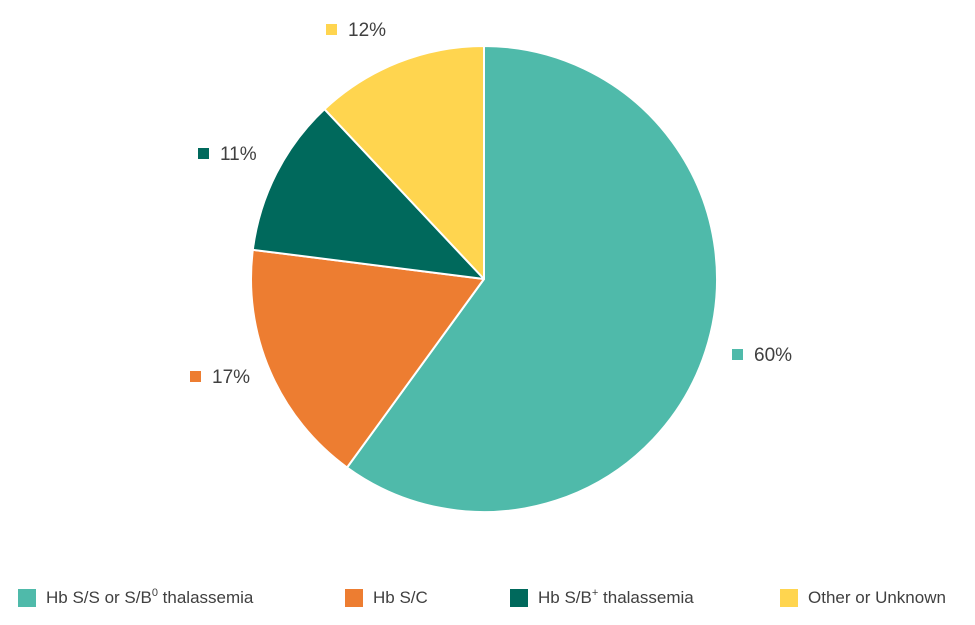 The height and width of the screenshot is (625, 975). I want to click on data-label-hb-sc-text: 17%, so click(231, 377).